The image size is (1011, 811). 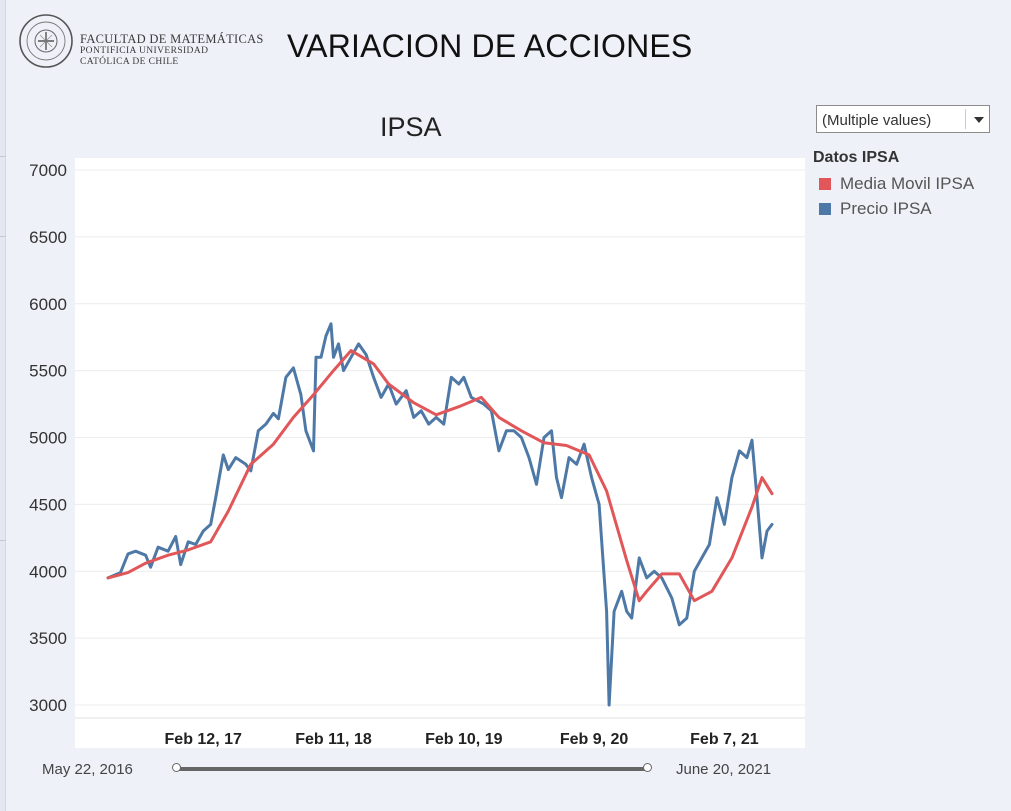 What do you see at coordinates (856, 157) in the screenshot?
I see `legend-title: Datos IPSA` at bounding box center [856, 157].